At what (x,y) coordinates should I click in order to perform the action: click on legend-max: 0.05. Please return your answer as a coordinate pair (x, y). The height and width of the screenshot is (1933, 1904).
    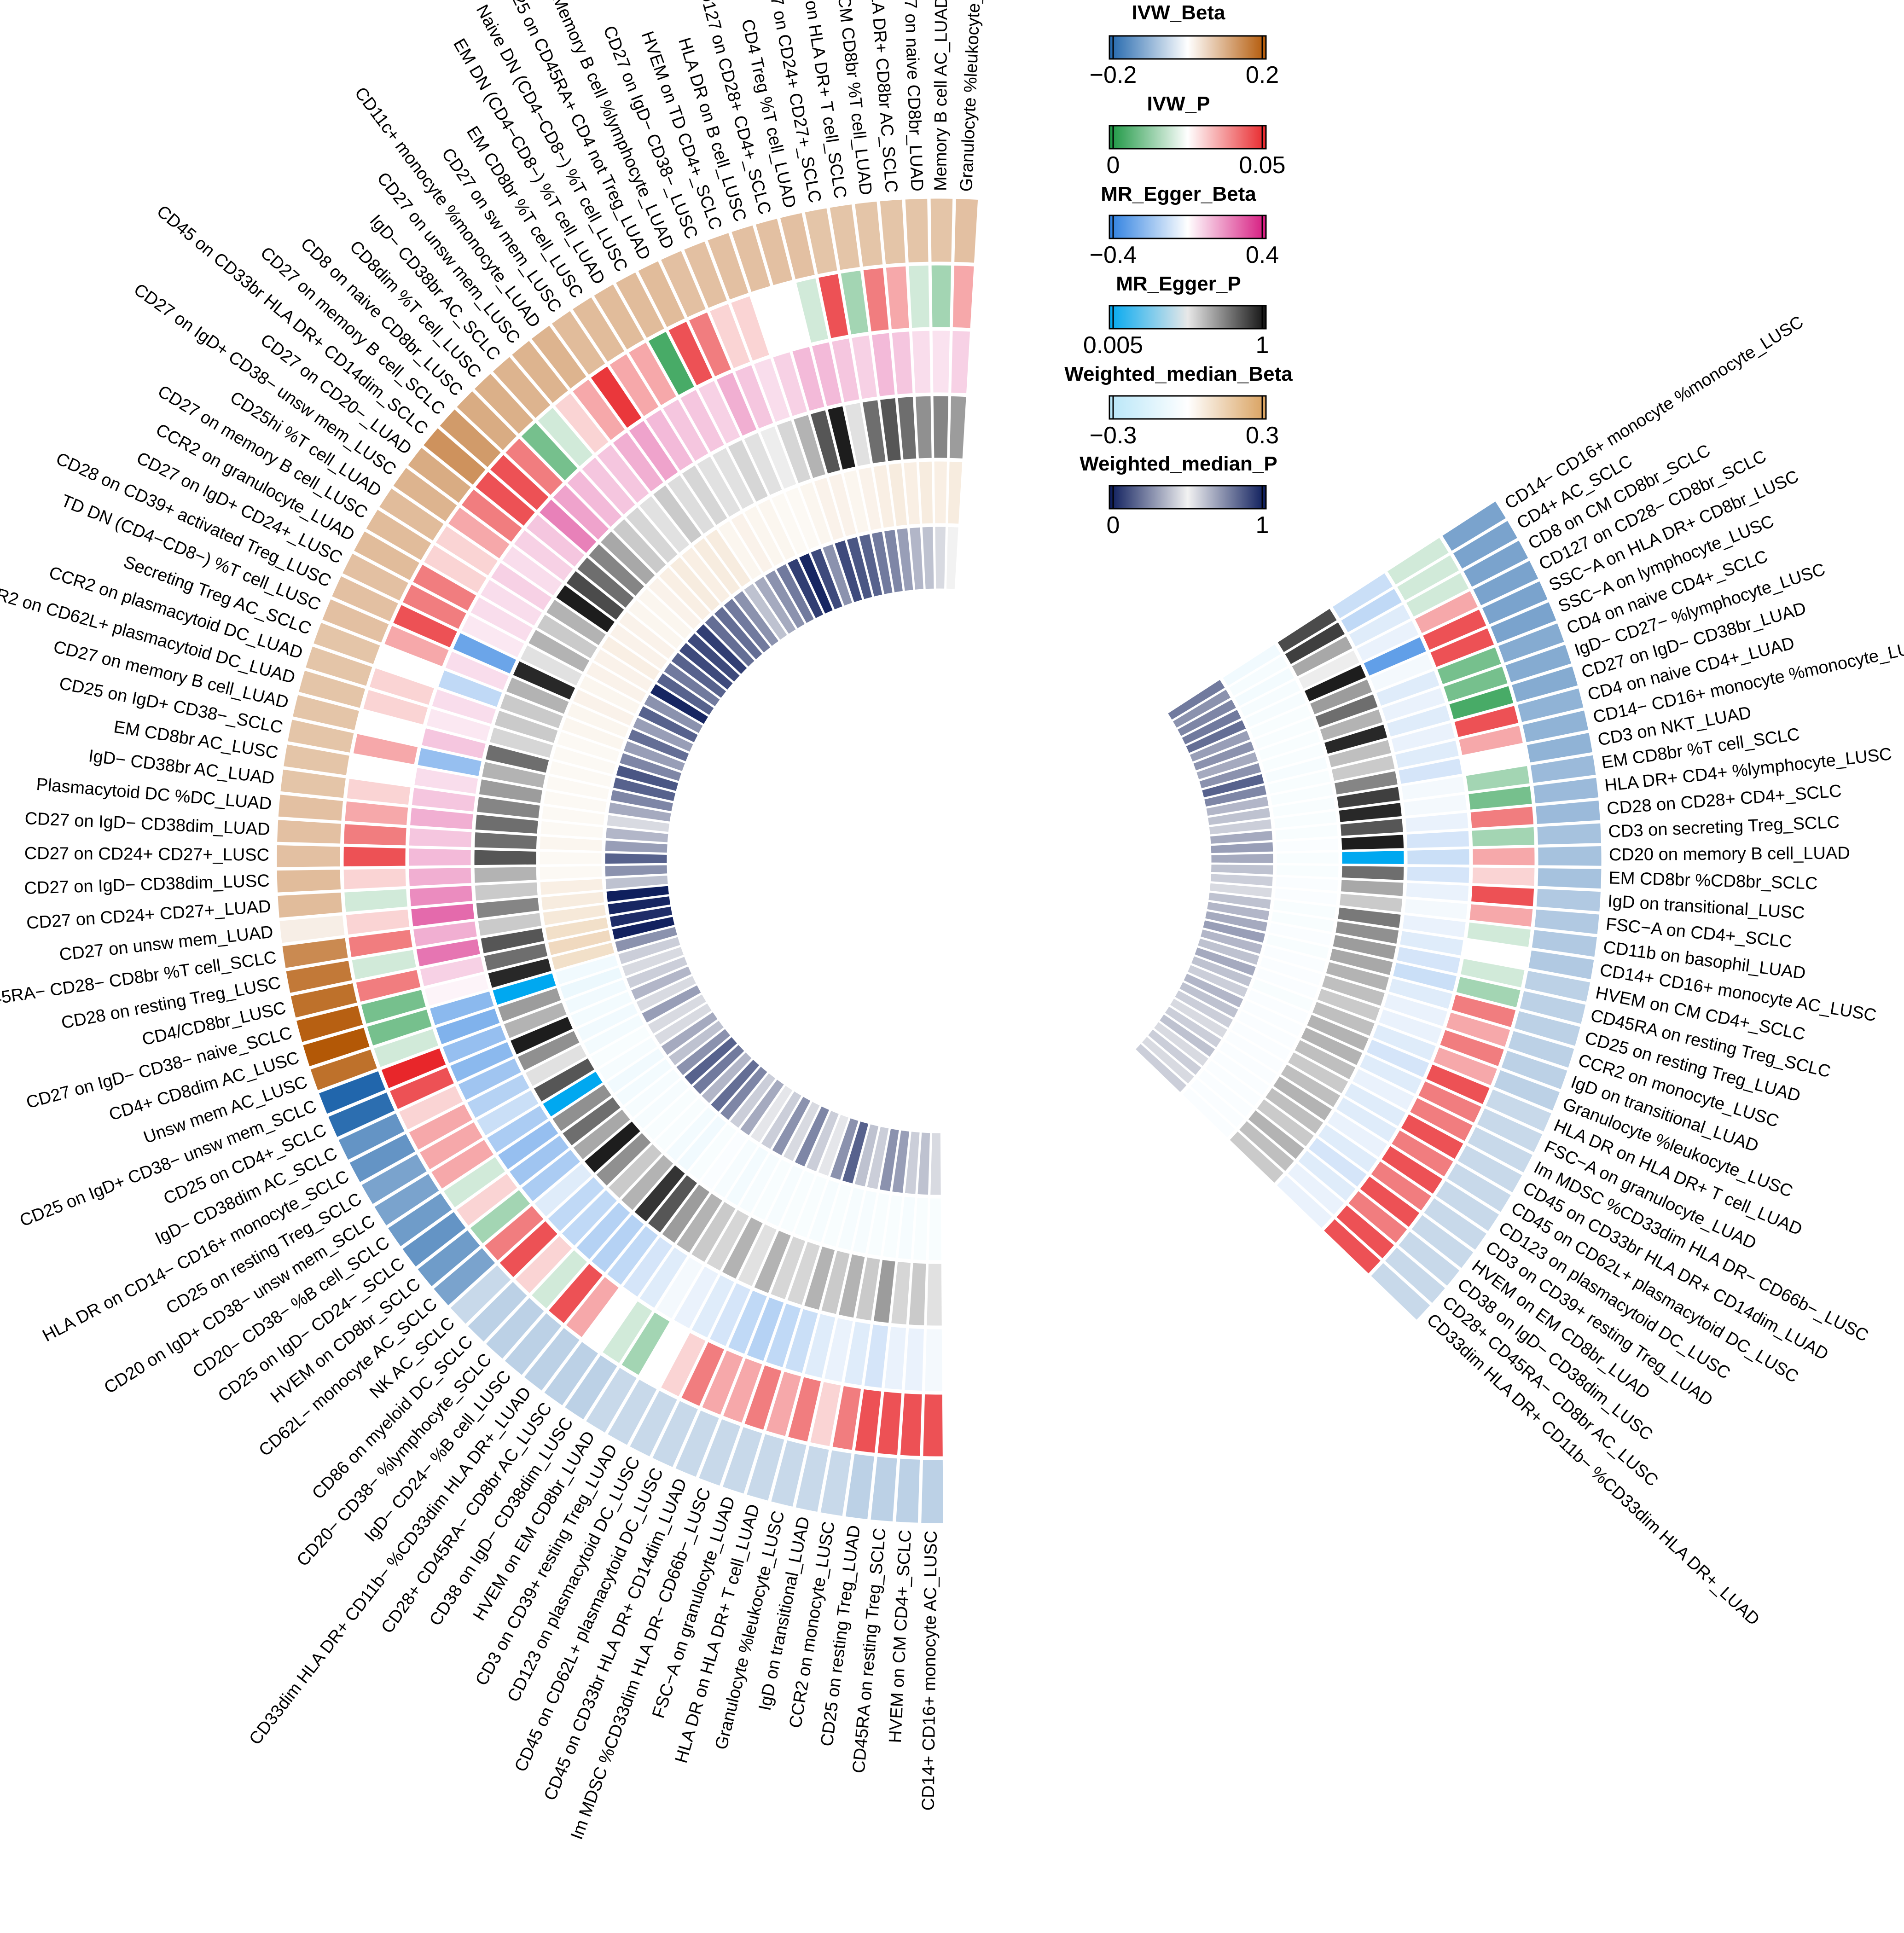
    Looking at the image, I should click on (1262, 165).